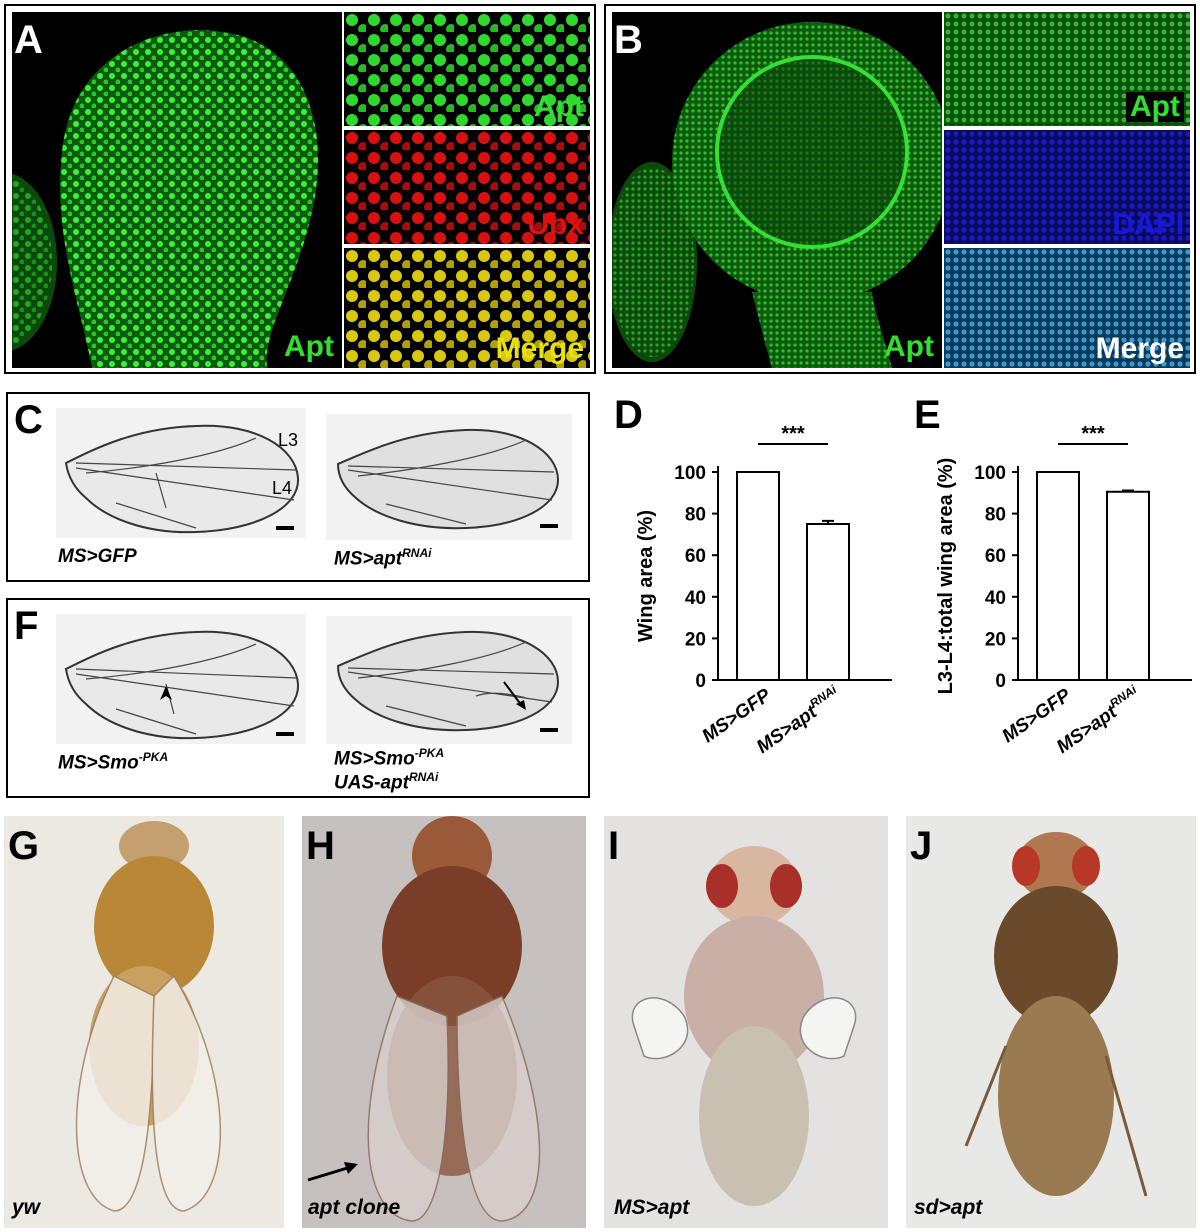 This screenshot has height=1232, width=1200. I want to click on fly-sd-apt-photo, so click(1056, 1014).